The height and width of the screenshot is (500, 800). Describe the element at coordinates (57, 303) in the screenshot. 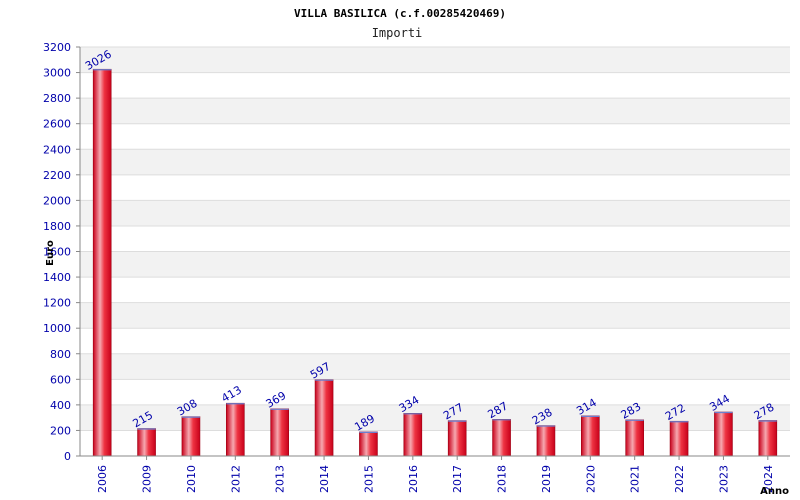

I see `y-tick-label: 1200` at that location.